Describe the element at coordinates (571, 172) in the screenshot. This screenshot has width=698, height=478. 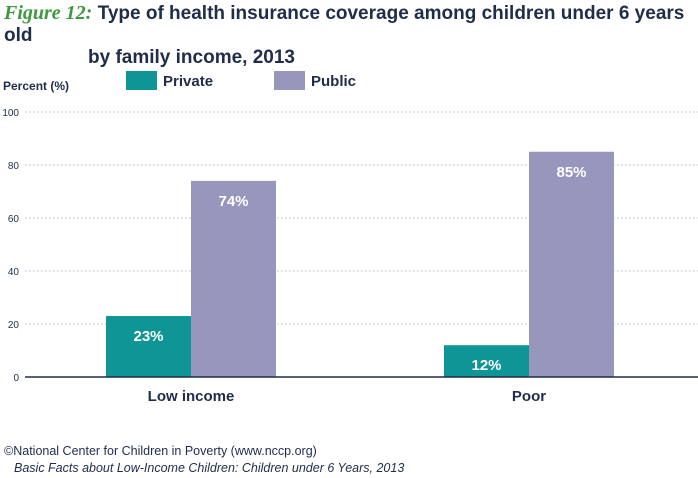
I see `bar-label: 85%` at that location.